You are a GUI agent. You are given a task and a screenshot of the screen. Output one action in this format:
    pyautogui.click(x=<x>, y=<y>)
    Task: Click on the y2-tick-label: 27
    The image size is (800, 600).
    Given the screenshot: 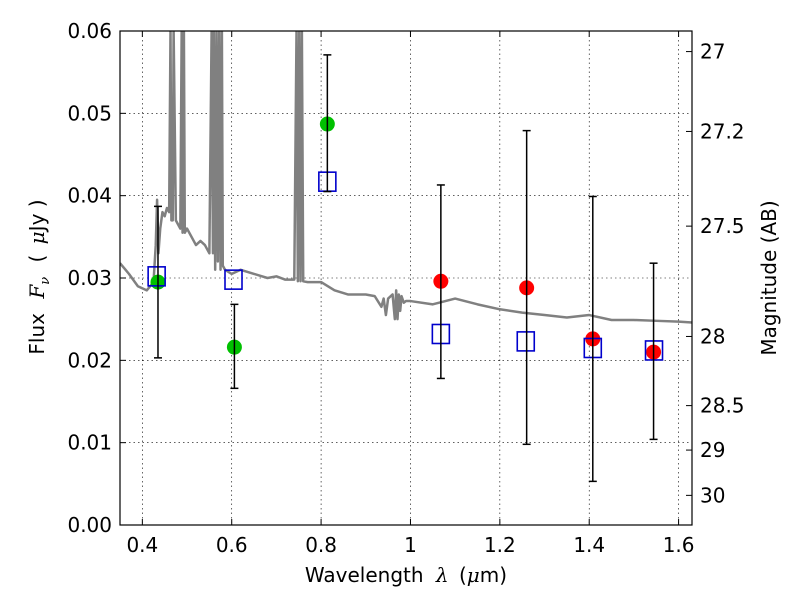 What is the action you would take?
    pyautogui.click(x=712, y=52)
    